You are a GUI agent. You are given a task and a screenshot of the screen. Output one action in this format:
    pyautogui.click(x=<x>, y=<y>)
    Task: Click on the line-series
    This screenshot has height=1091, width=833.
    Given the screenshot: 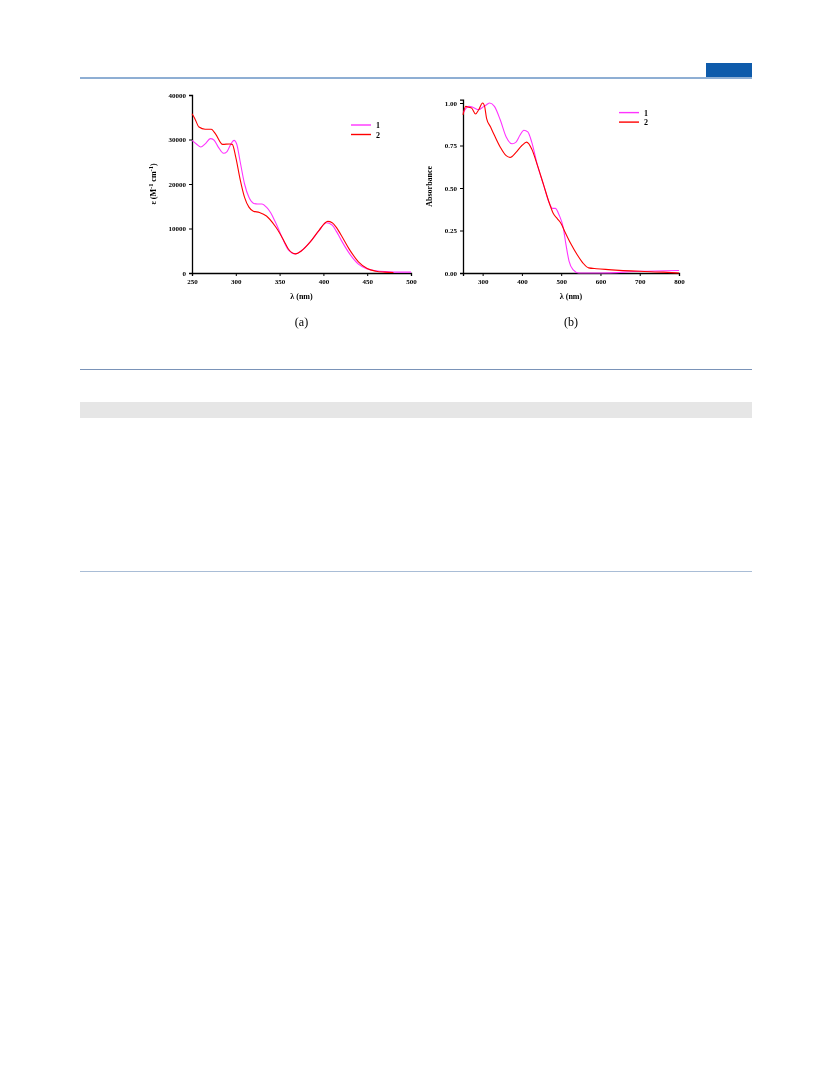 What is the action you would take?
    pyautogui.click(x=293, y=193)
    